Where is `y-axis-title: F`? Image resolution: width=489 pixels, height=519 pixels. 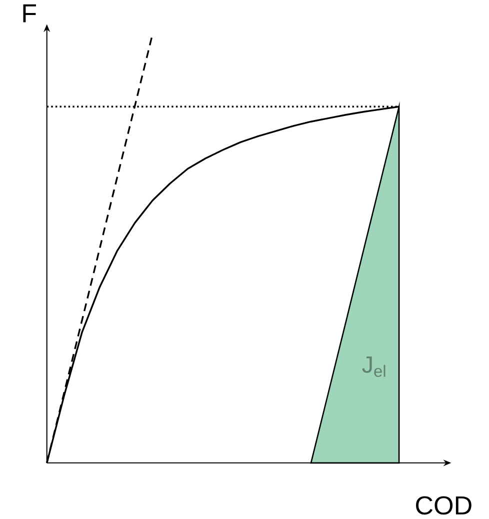 y-axis-title: F is located at coordinates (29, 13).